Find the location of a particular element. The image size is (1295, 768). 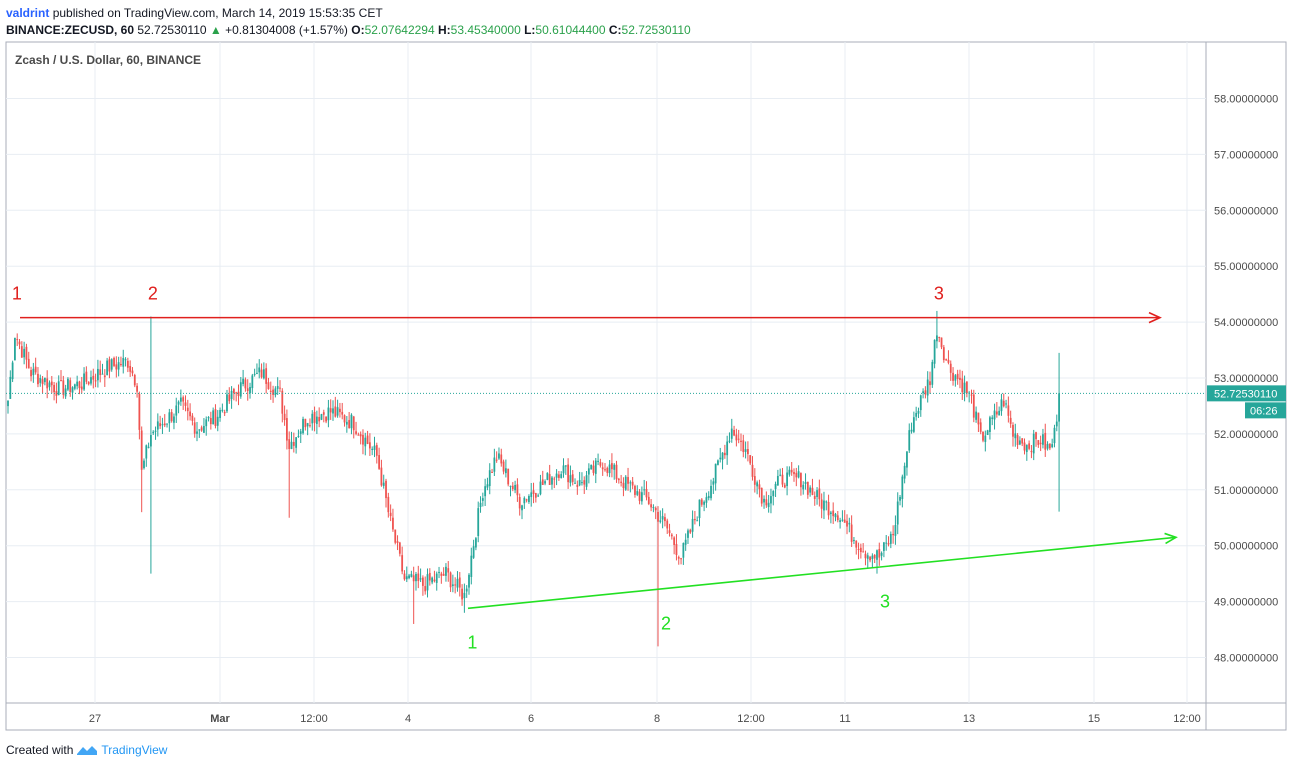

support-touch-label: 1 is located at coordinates (472, 643).